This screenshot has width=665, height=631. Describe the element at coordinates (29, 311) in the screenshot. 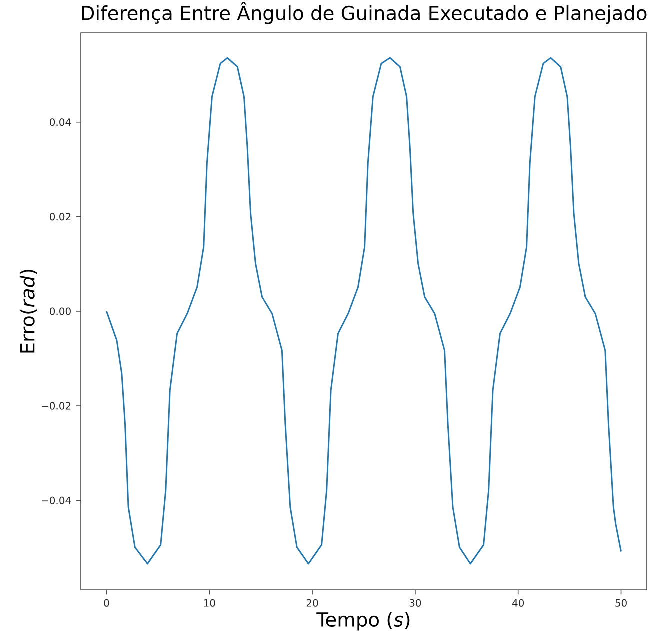

I see `y-axis-title: Erro(rad)` at that location.